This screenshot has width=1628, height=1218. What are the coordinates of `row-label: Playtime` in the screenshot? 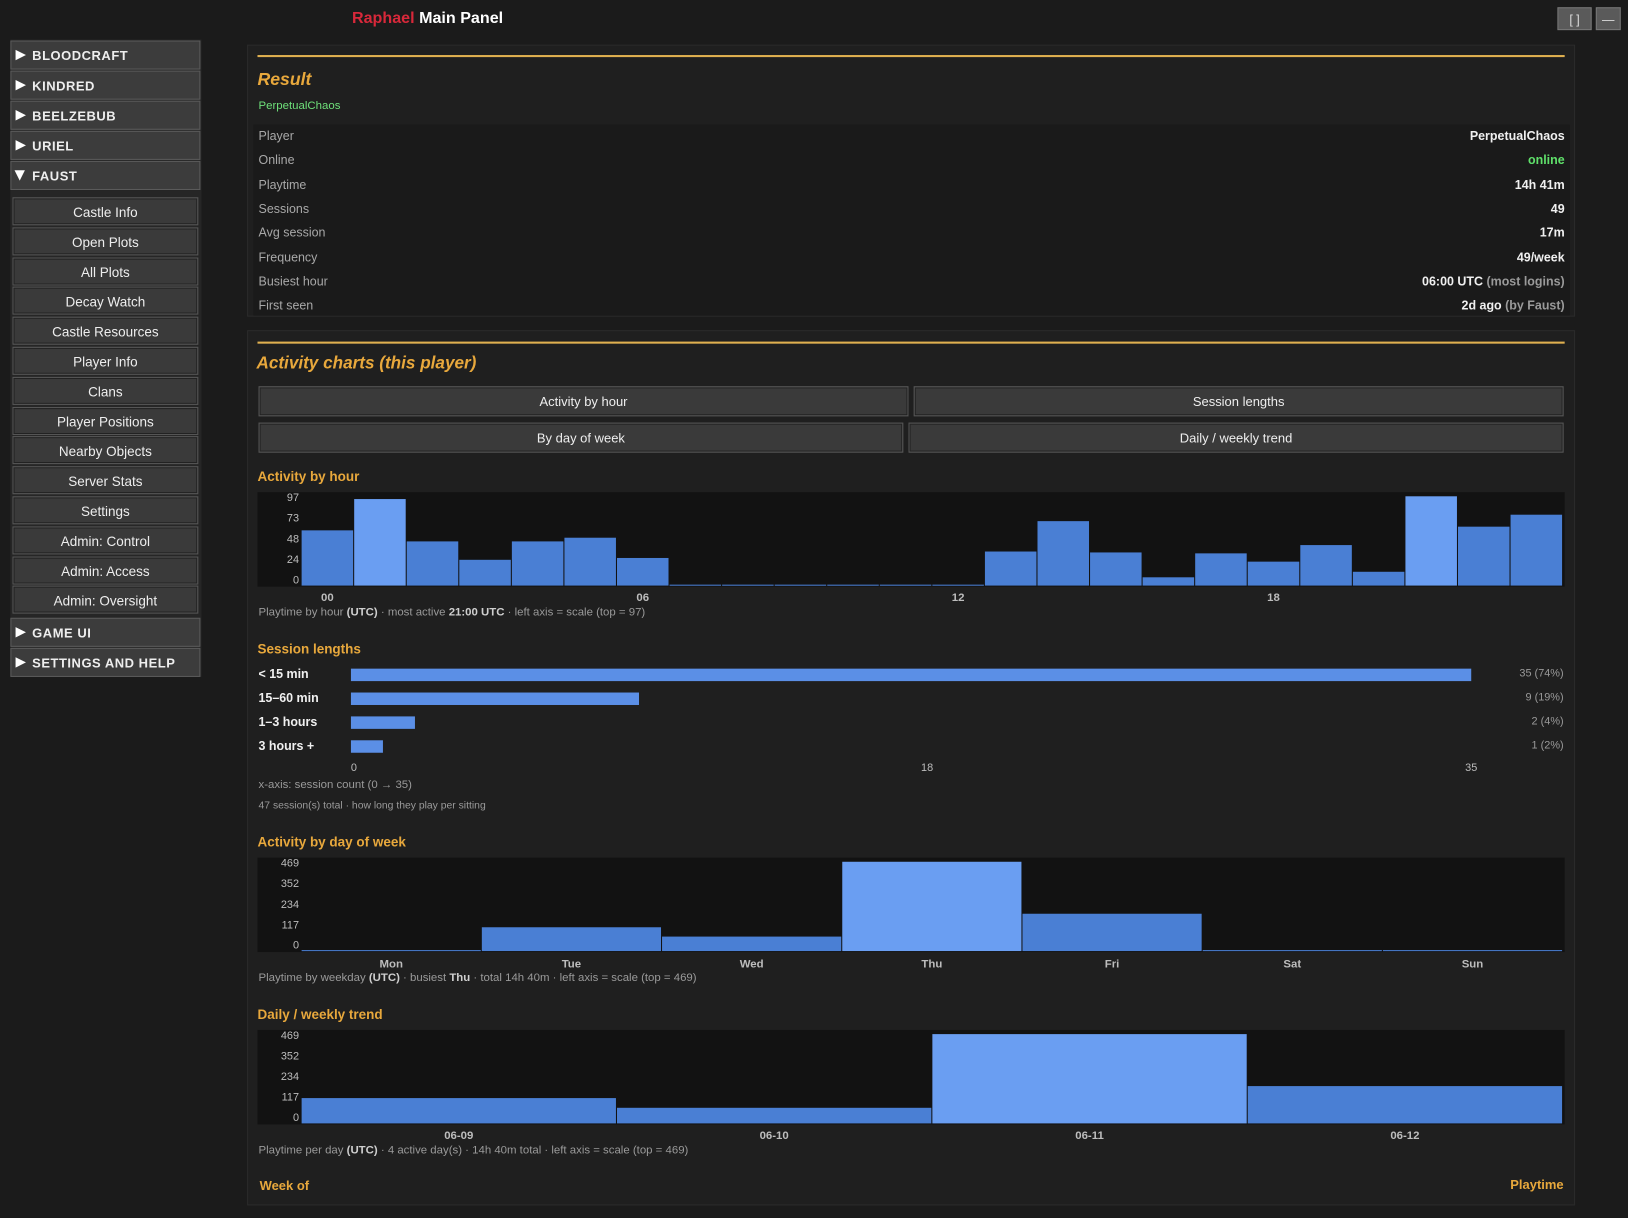 It's located at (282, 184).